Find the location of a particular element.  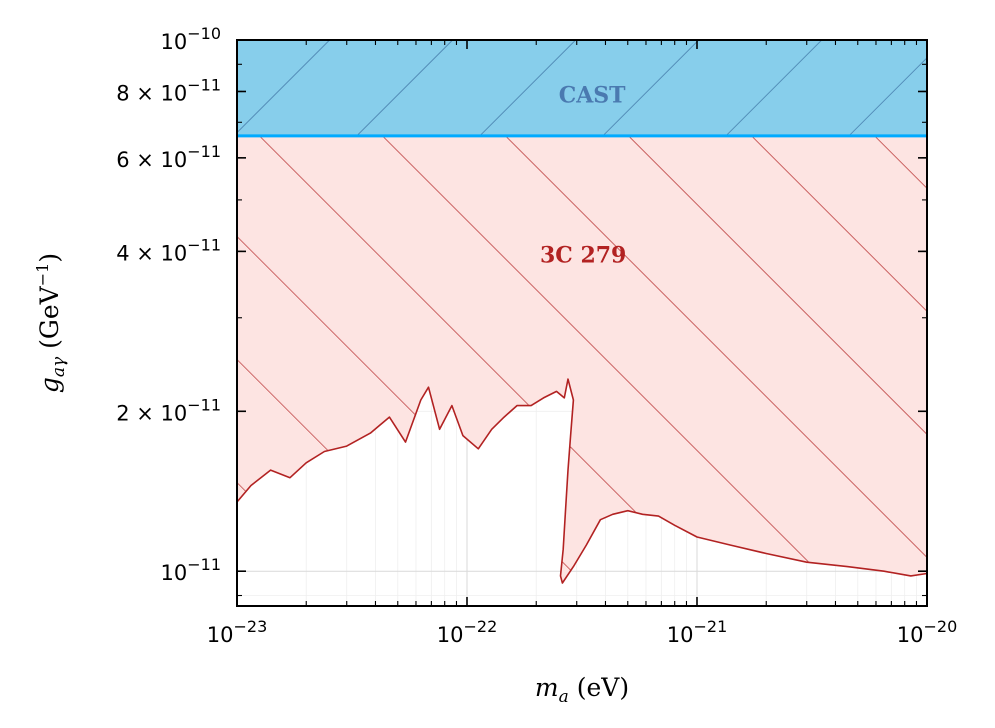

y-tick-label: 10−10 is located at coordinates (191, 39).